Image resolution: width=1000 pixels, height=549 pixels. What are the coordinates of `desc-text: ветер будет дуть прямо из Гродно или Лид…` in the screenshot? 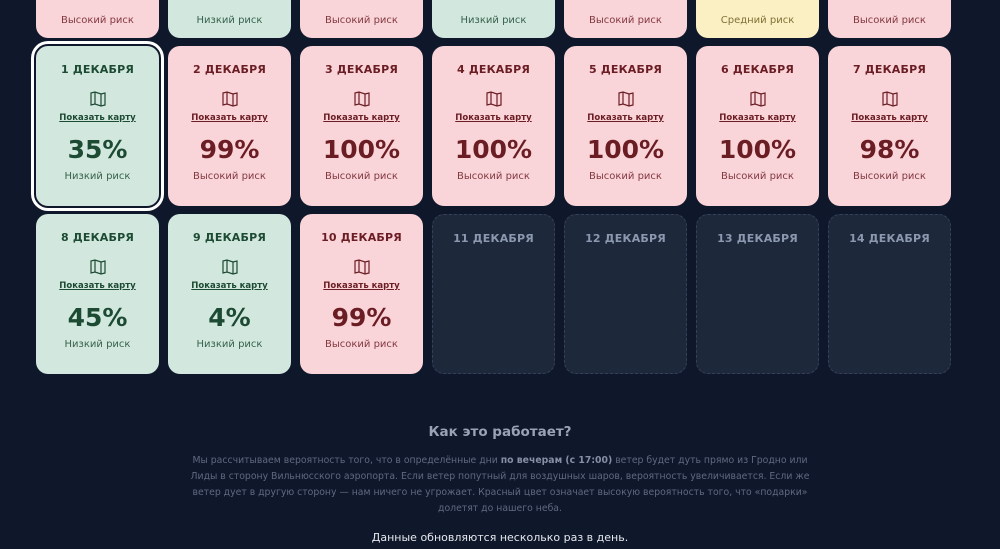 It's located at (500, 484).